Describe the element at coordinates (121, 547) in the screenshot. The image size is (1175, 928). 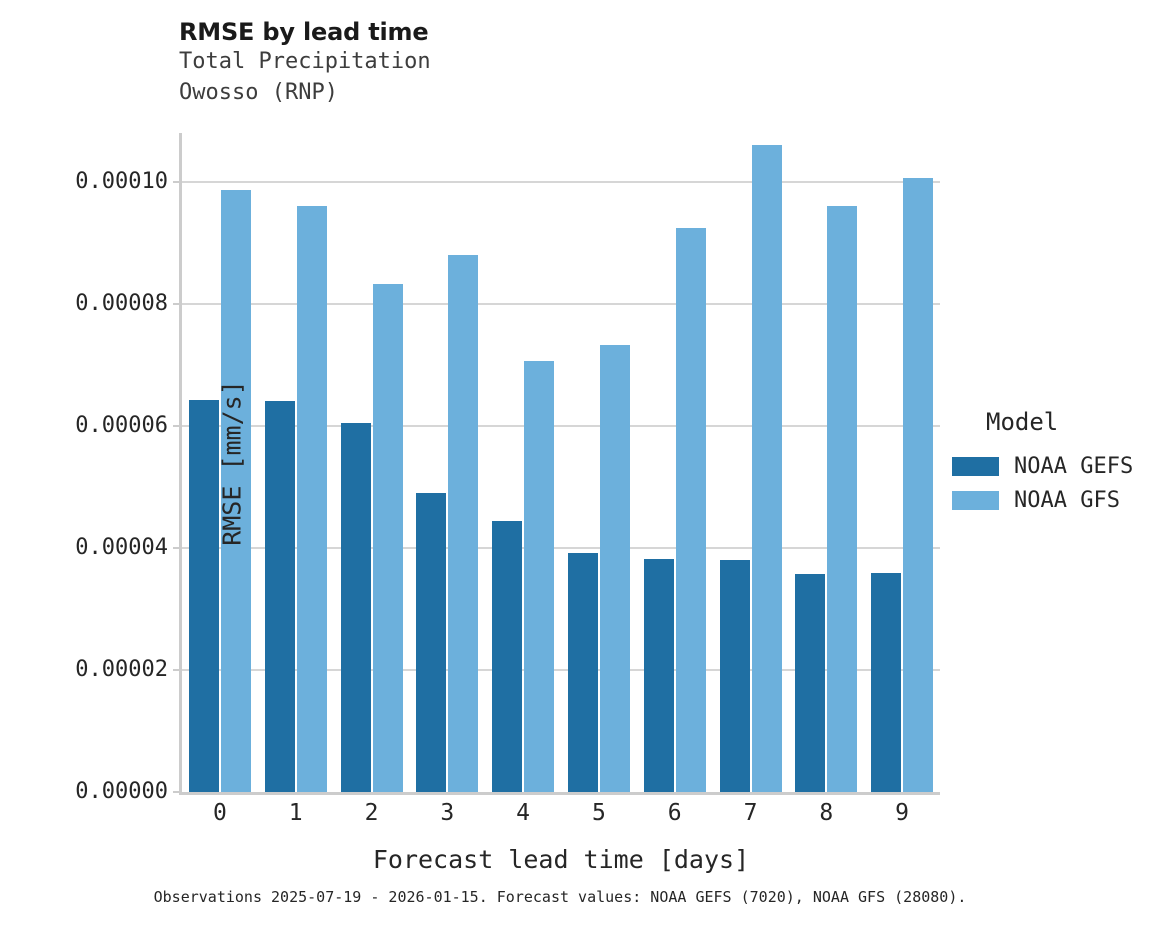
I see `y-tick-label: 0.00004` at that location.